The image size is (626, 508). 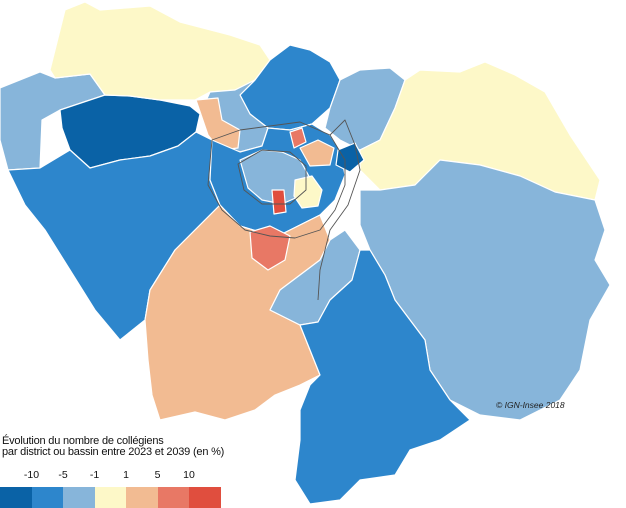 I want to click on copyright-text: © IGN-Insee 2018, so click(x=530, y=405).